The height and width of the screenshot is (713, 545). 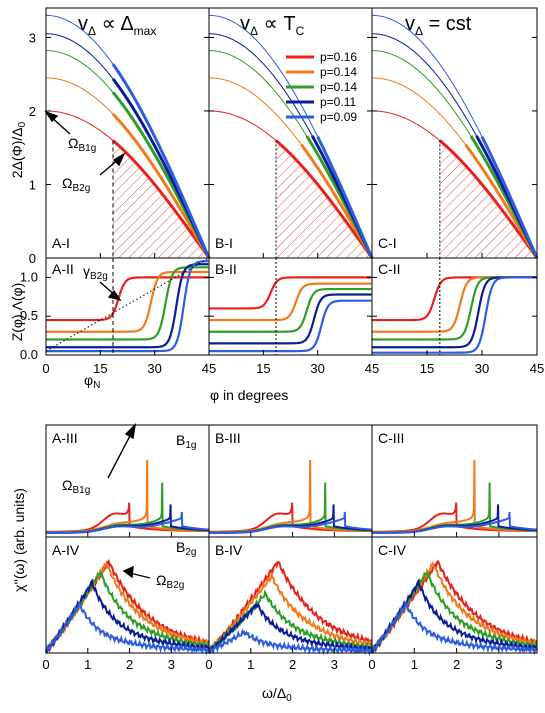 I want to click on legend-entry: p=0.09, so click(x=338, y=117).